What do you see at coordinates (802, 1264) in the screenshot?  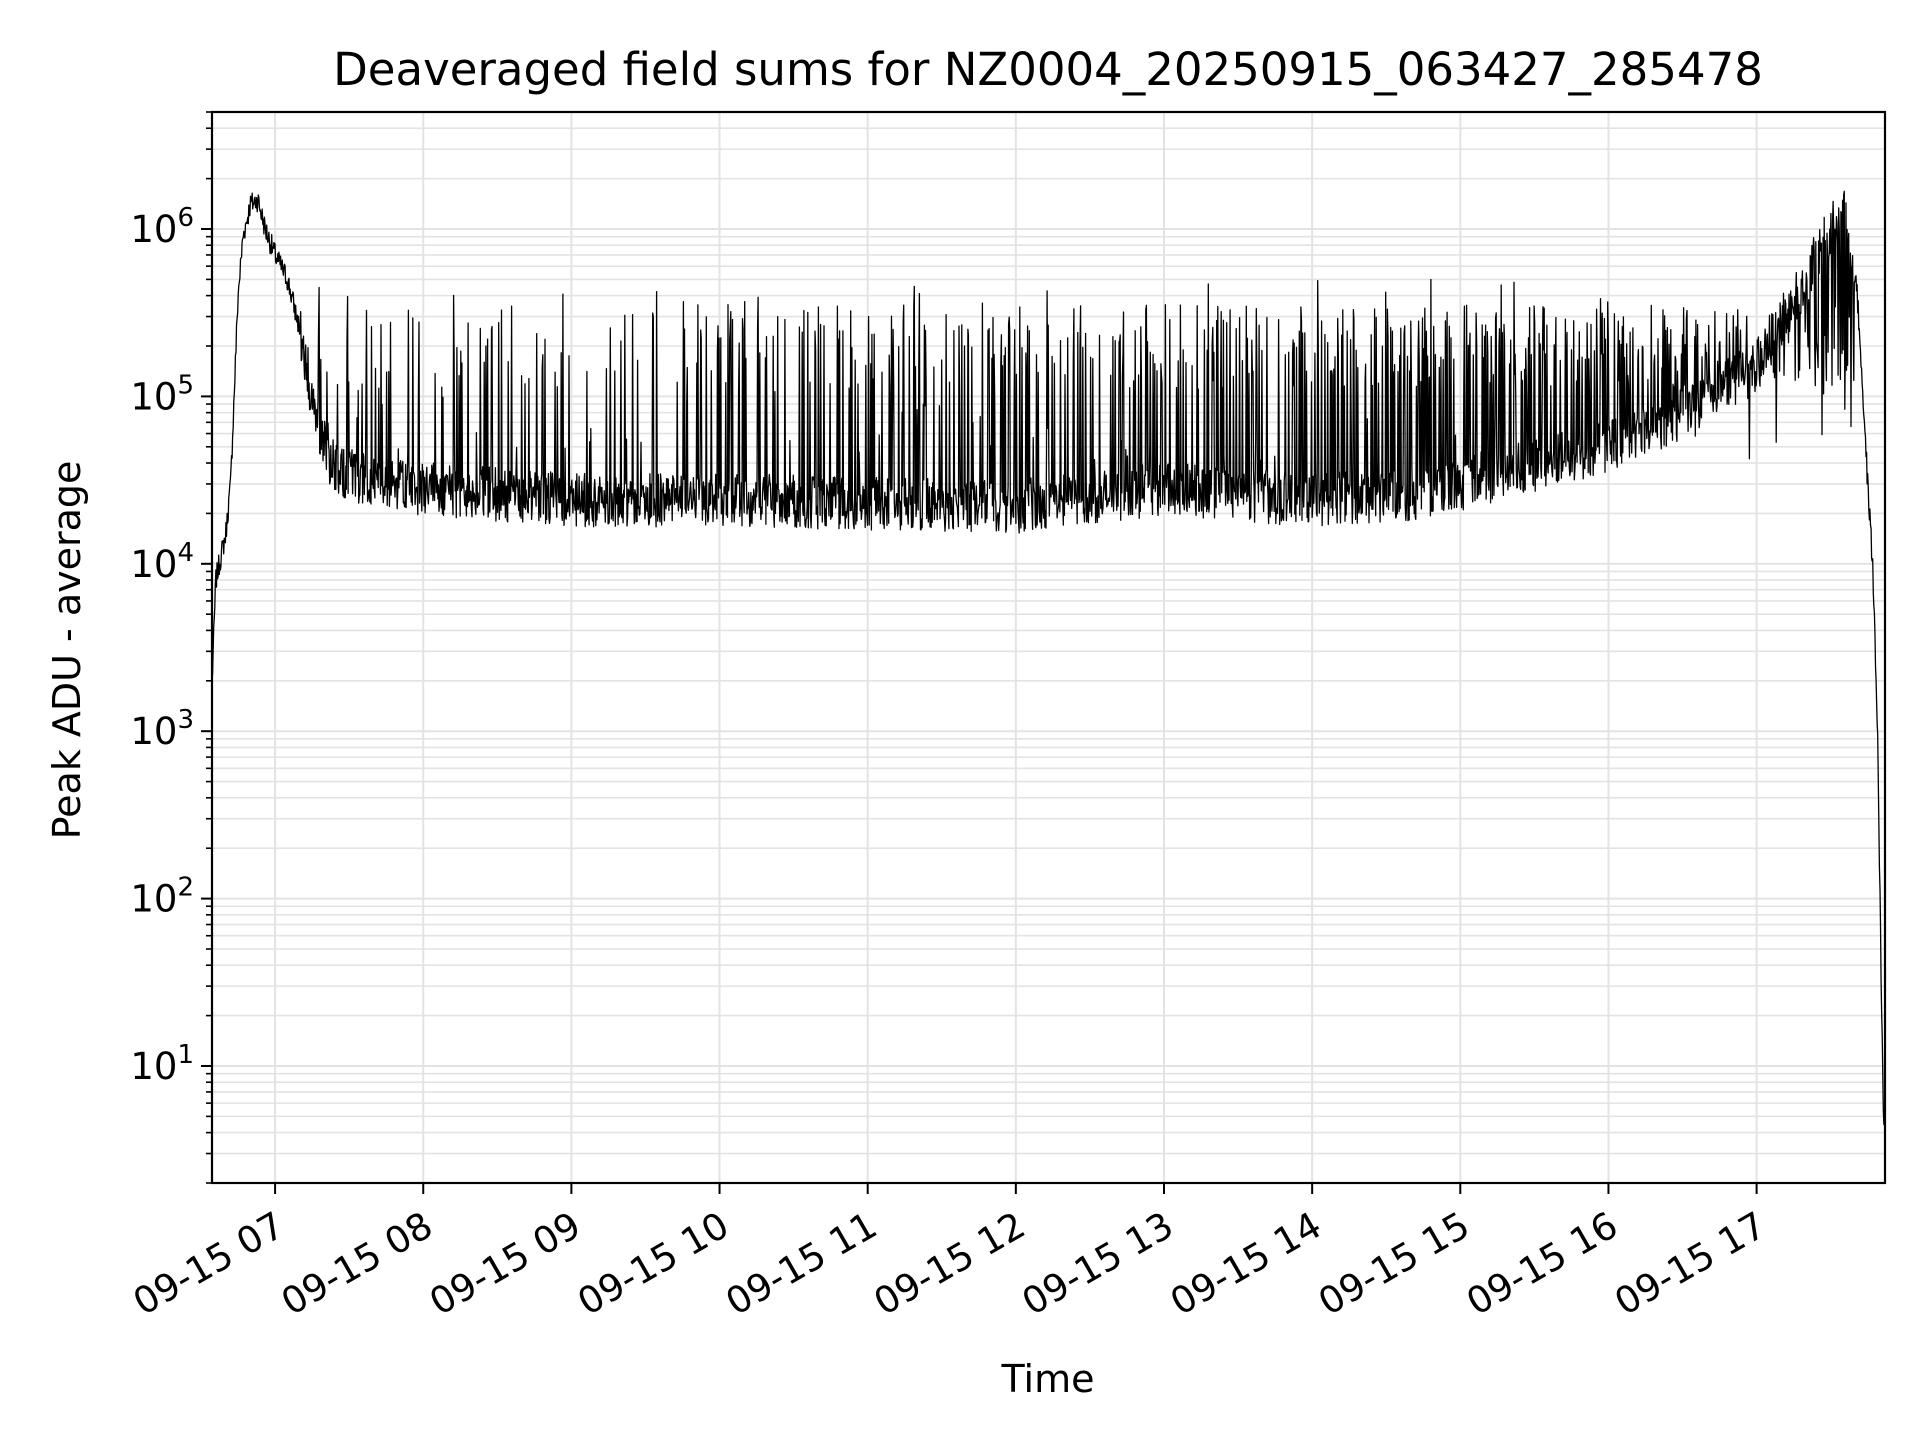 I see `x-tick-label: 09-15 11` at bounding box center [802, 1264].